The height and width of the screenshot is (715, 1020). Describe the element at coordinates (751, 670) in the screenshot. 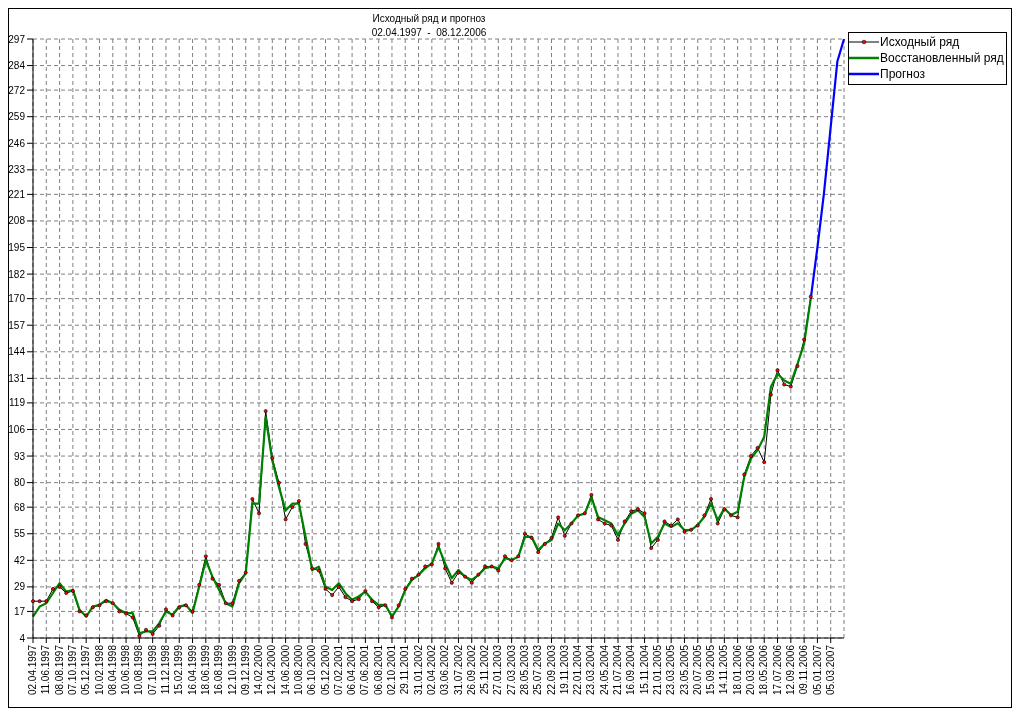

I see `x-tick-label: 20.03.2006` at that location.